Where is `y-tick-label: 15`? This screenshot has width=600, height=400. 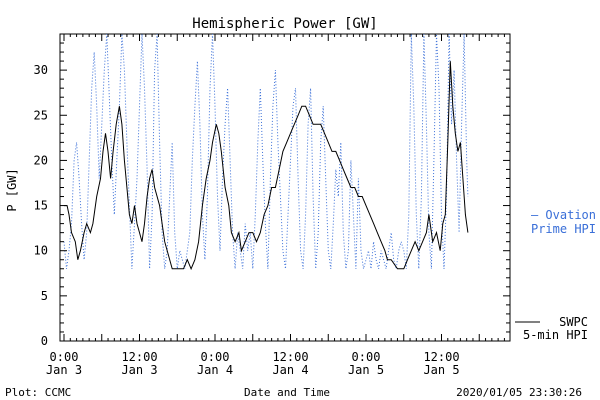
y-tick-label: 15 is located at coordinates (41, 206).